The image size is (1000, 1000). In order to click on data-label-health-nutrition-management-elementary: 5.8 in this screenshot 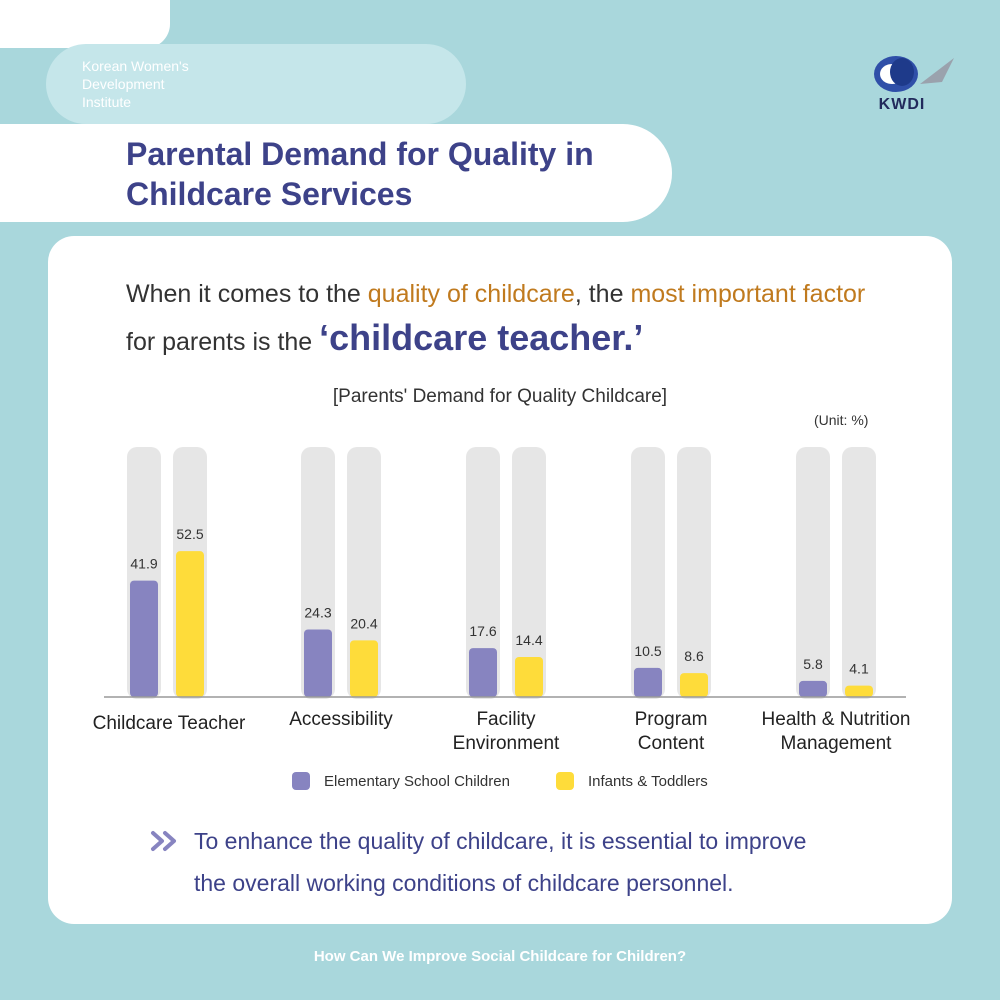, I will do `click(813, 664)`.